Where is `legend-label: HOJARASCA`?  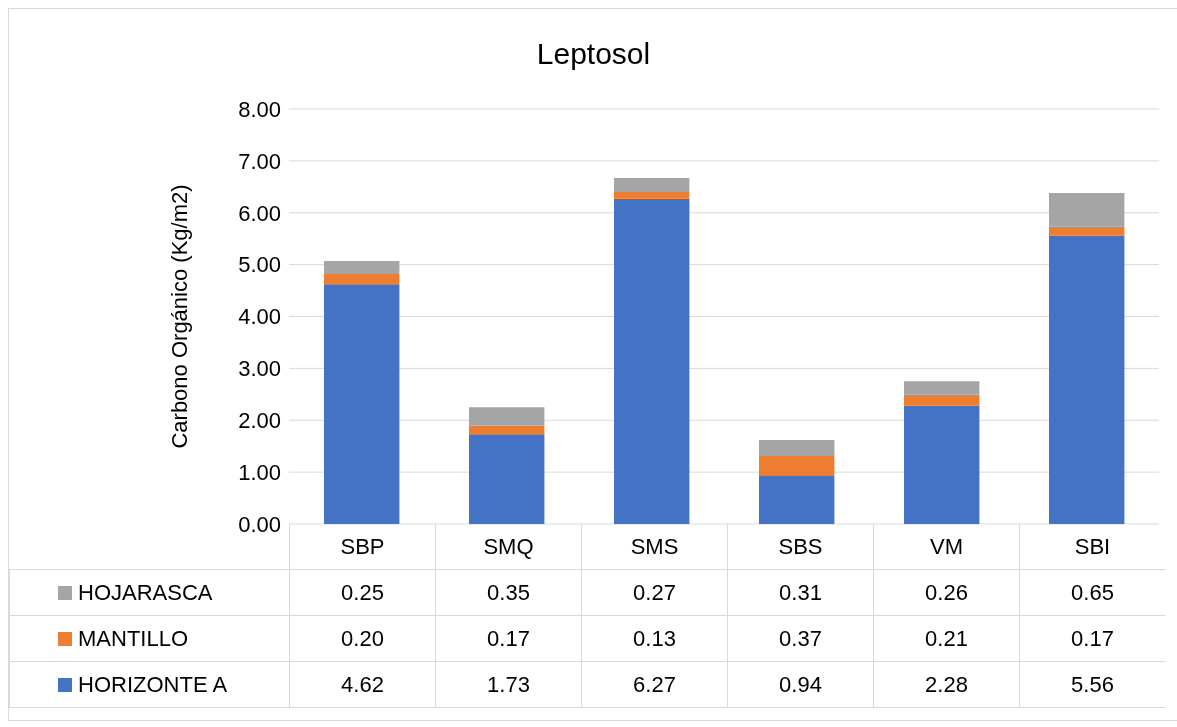
legend-label: HOJARASCA is located at coordinates (145, 592).